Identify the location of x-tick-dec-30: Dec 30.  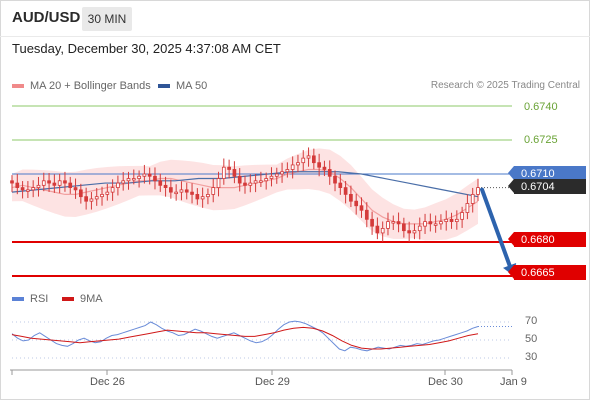
(445, 382).